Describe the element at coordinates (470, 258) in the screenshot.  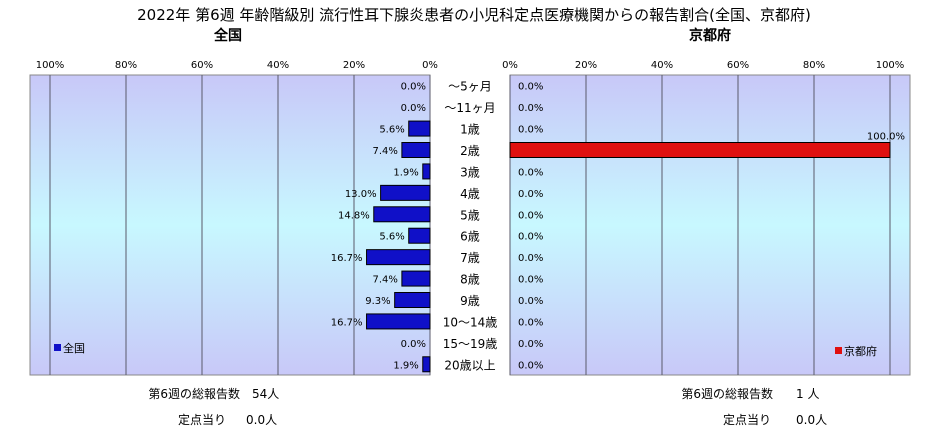
I see `category-label: 7歳` at that location.